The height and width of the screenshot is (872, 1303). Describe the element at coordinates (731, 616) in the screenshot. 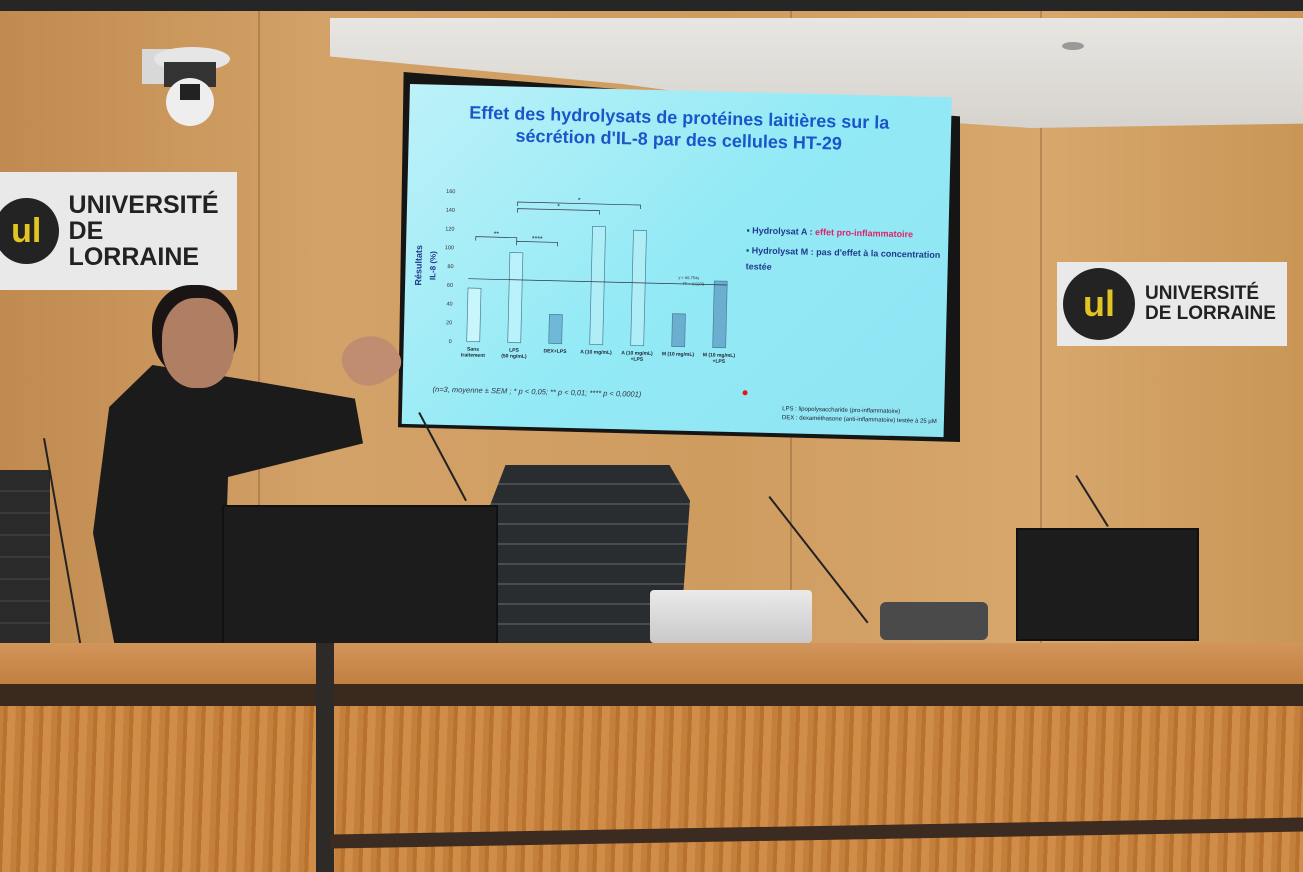

I see `laptop` at that location.